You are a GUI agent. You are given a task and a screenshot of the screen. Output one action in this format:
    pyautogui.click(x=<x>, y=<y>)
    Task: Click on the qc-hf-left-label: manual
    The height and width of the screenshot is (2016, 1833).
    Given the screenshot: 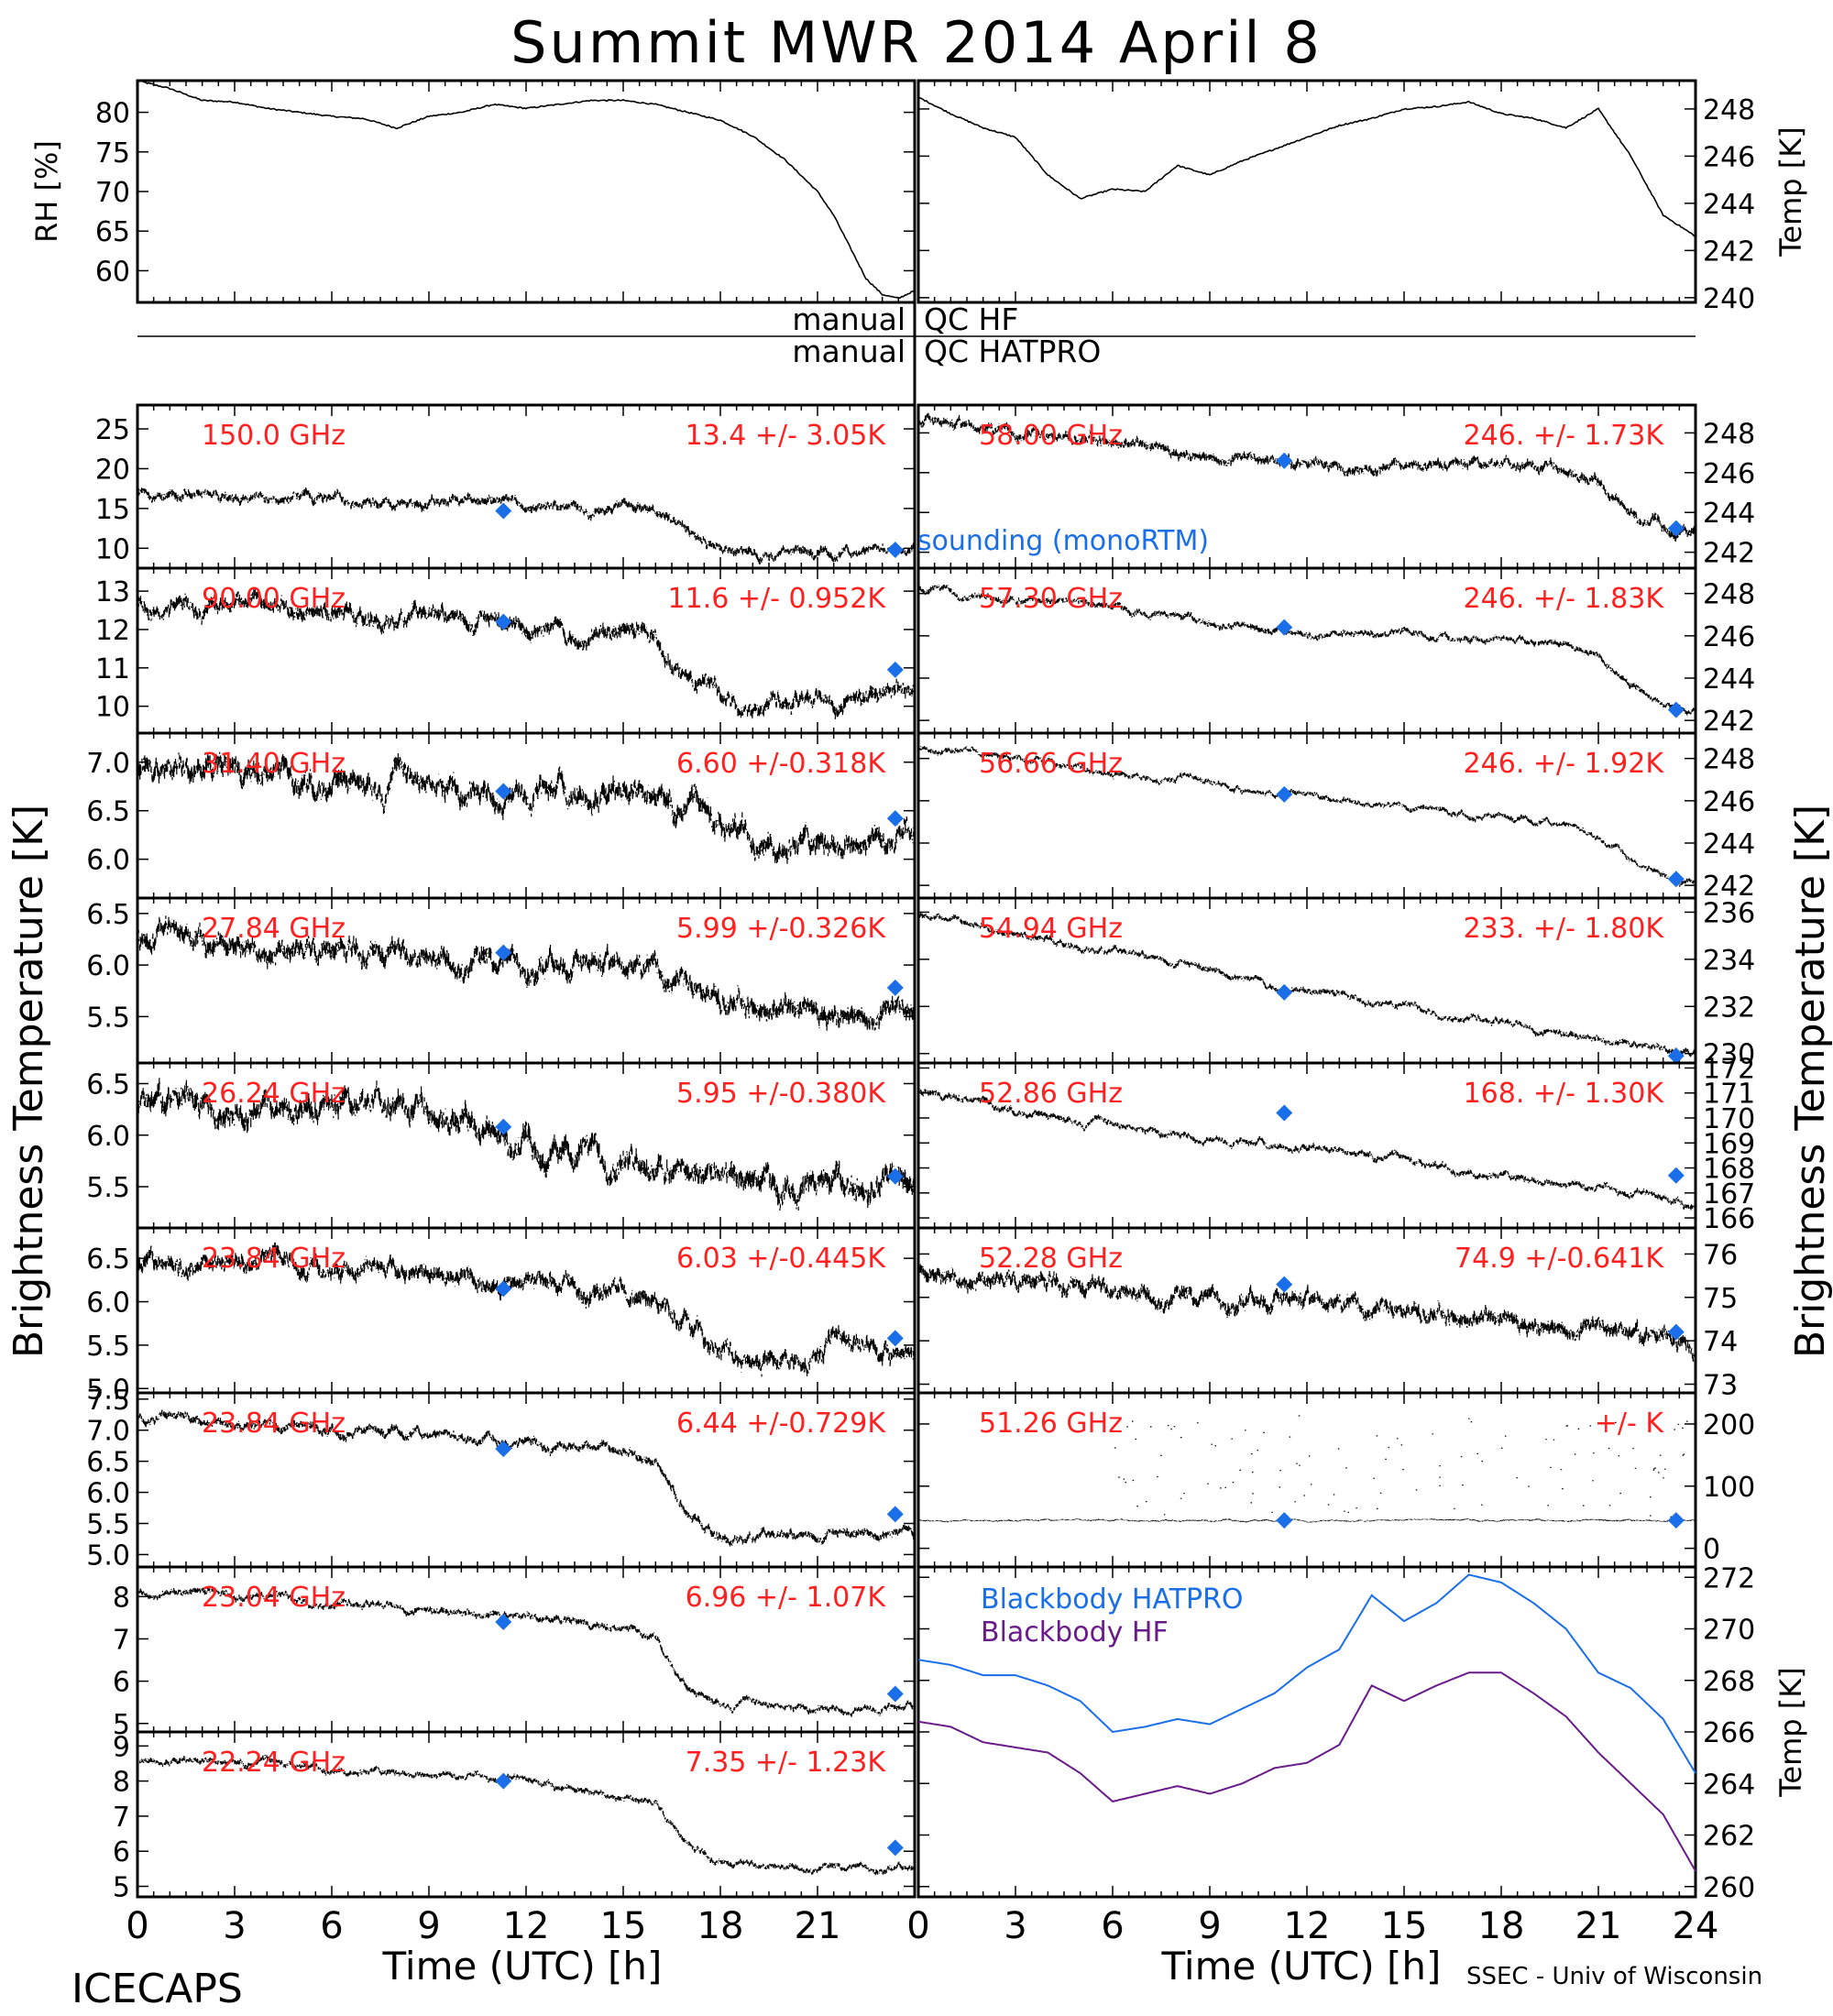 What is the action you would take?
    pyautogui.click(x=849, y=319)
    